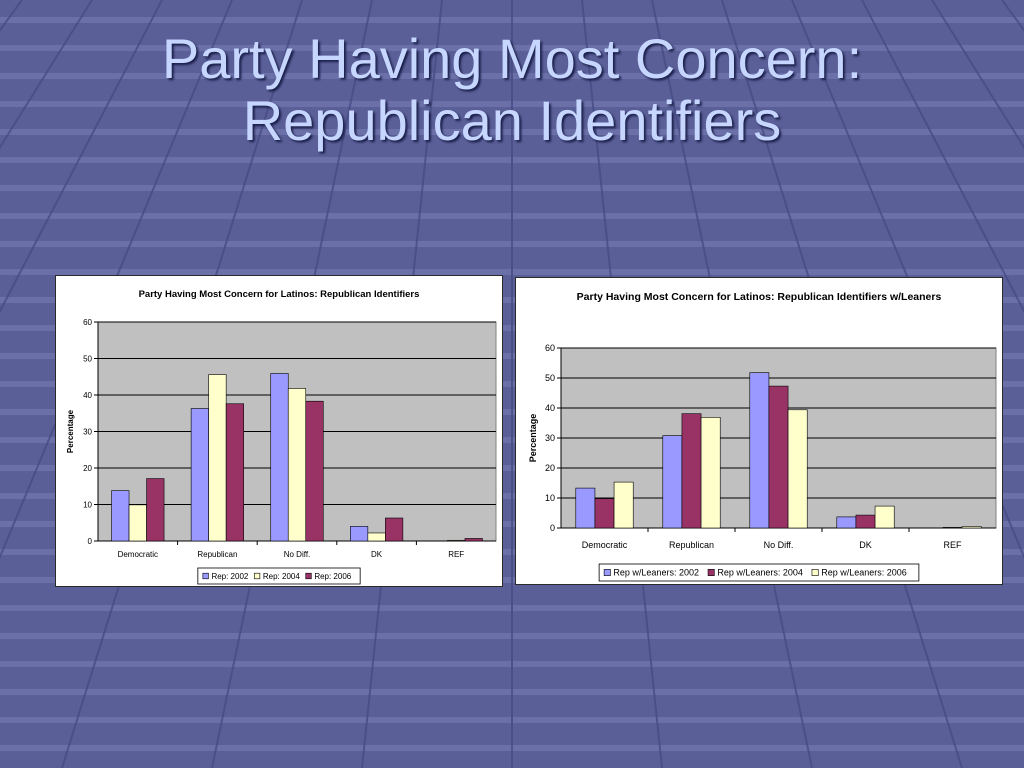 This screenshot has width=1024, height=768. Describe the element at coordinates (297, 554) in the screenshot. I see `chart-0-category-label: No Diff.` at that location.